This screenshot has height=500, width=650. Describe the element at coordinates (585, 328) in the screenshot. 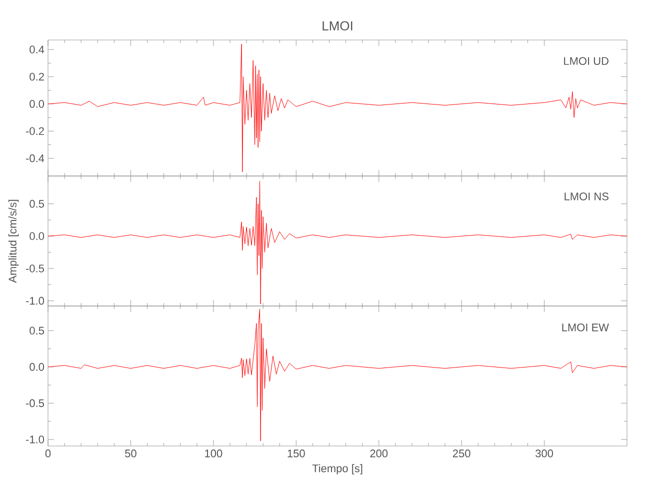

I see `annotation: LMOI EW` at that location.